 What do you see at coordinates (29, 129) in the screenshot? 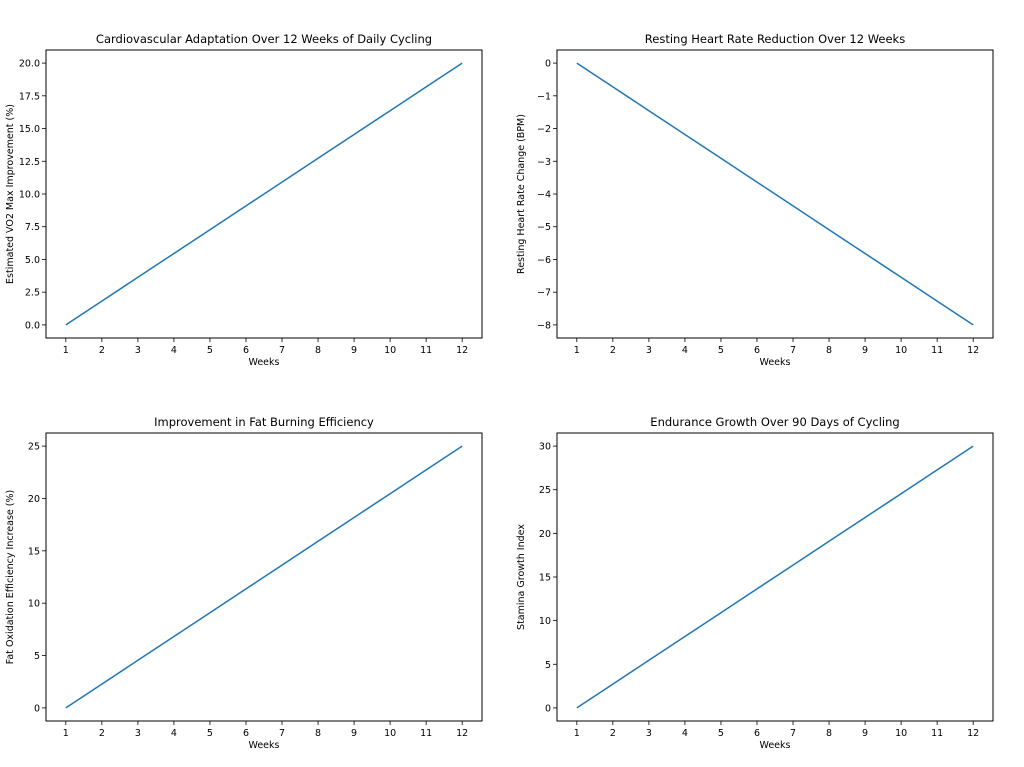
I see `y-tick-label: 15.0` at bounding box center [29, 129].